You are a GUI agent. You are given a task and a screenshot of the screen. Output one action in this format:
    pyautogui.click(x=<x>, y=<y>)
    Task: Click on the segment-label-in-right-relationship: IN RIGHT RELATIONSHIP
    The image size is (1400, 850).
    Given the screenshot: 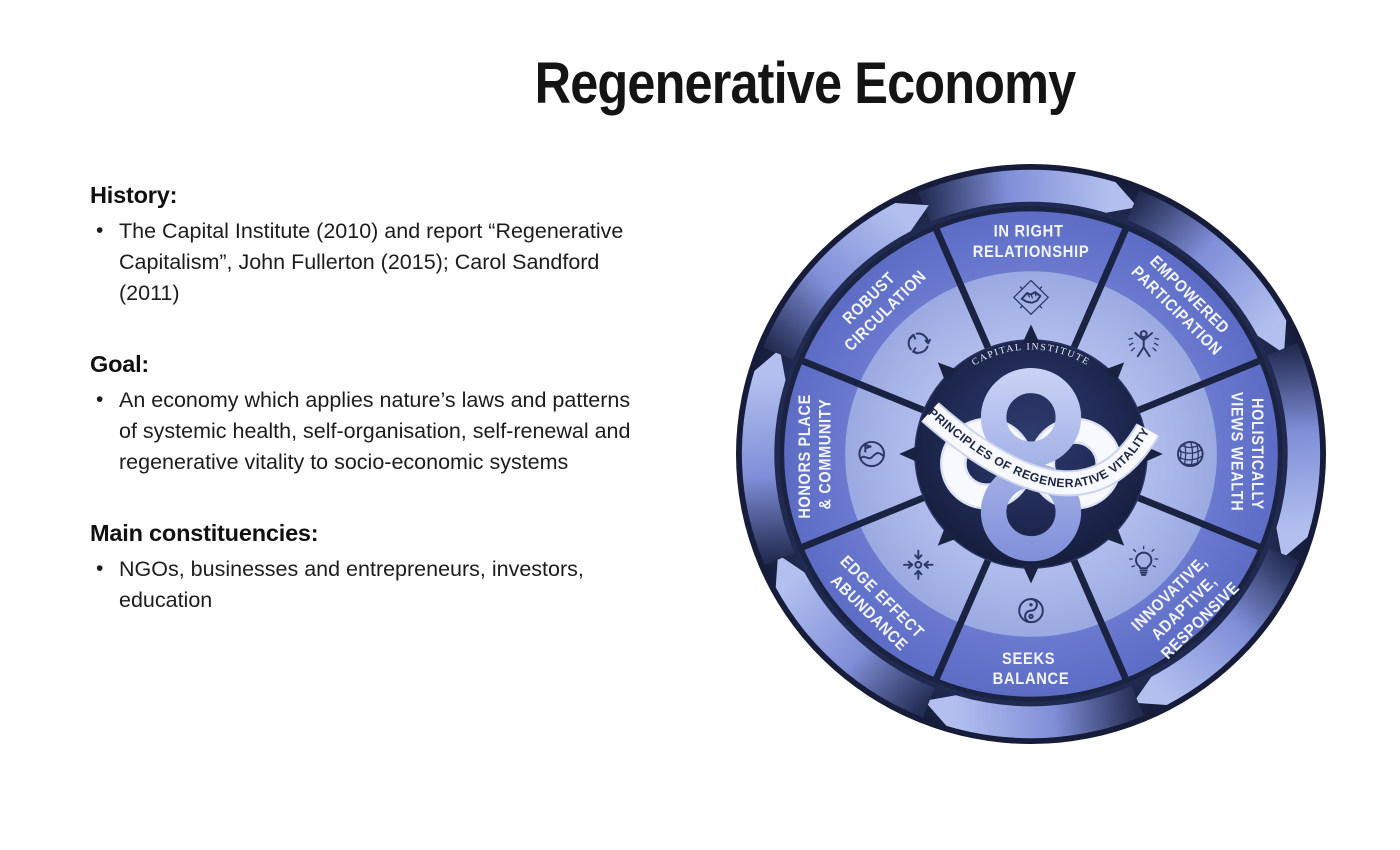 What is the action you would take?
    pyautogui.click(x=1031, y=242)
    